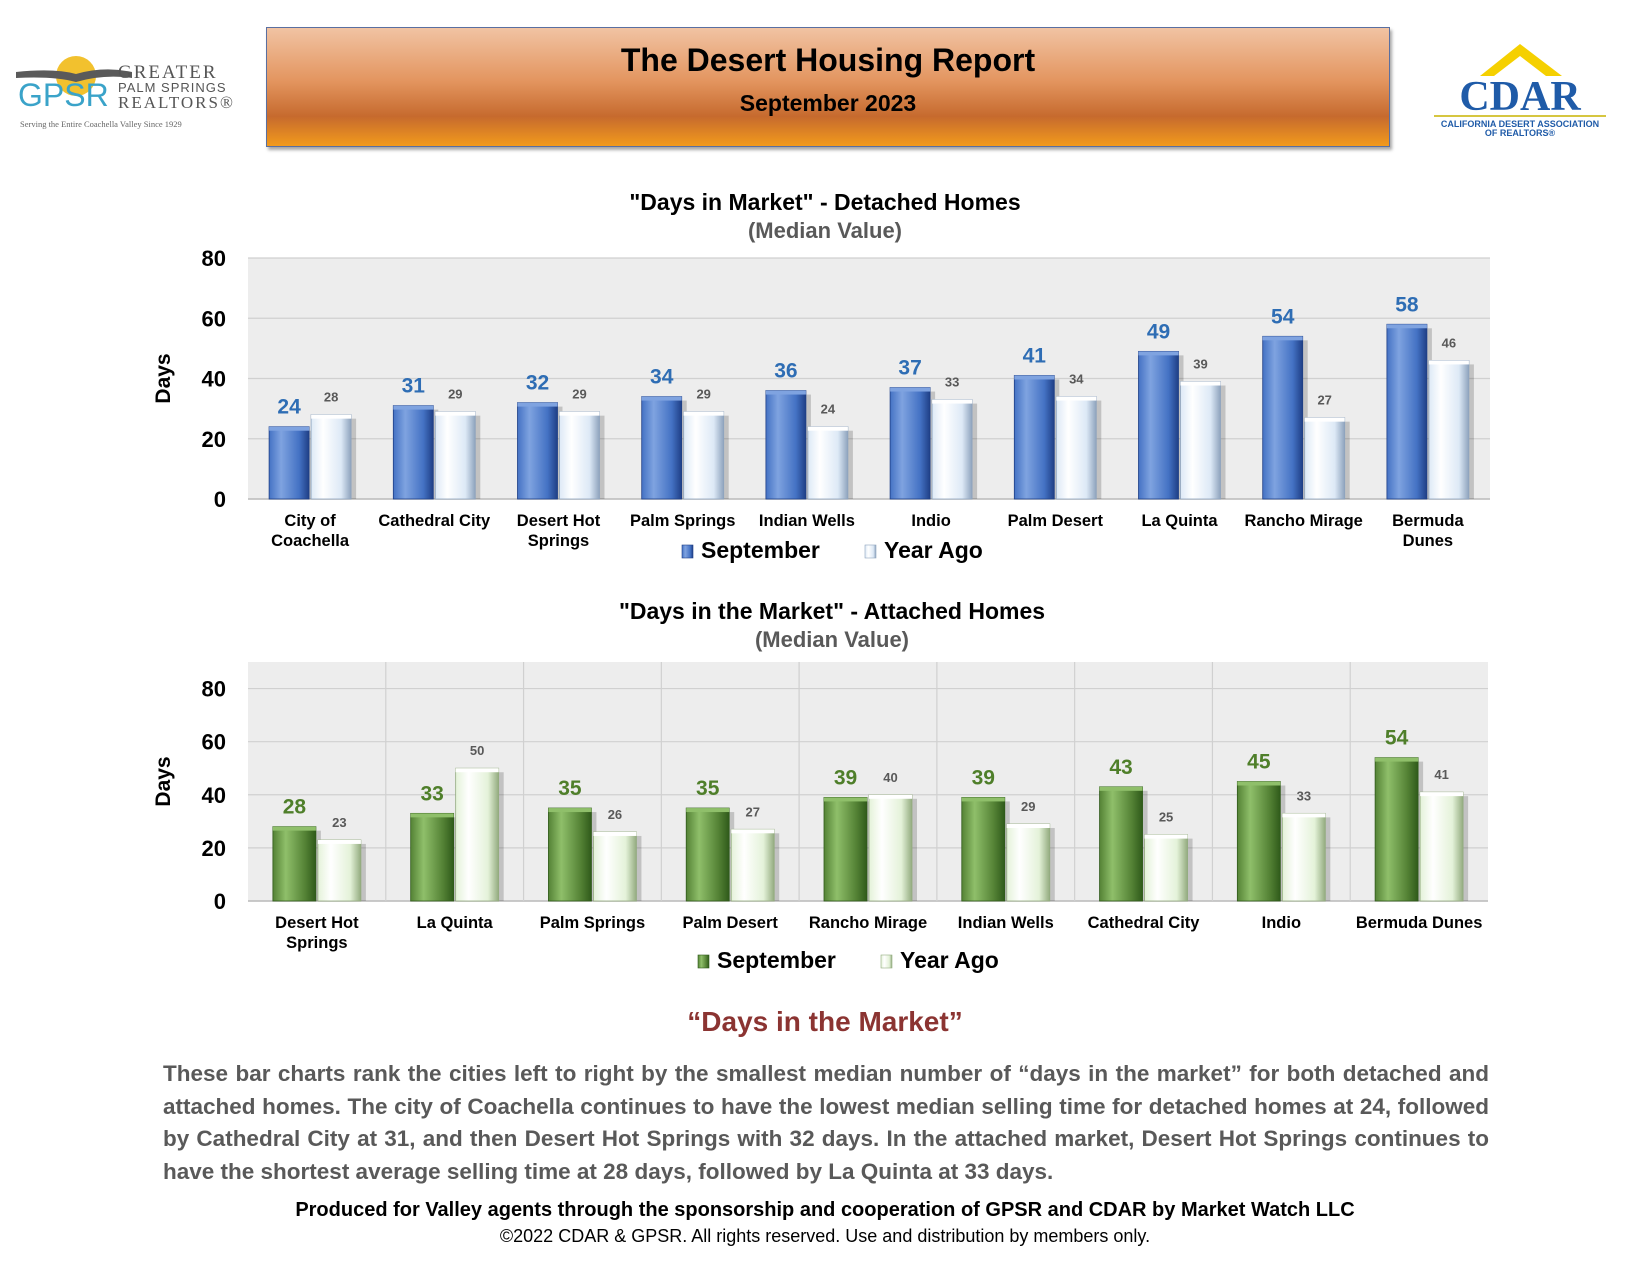  I want to click on detached-bar-year-ago-rancho-mirage, so click(1325, 458).